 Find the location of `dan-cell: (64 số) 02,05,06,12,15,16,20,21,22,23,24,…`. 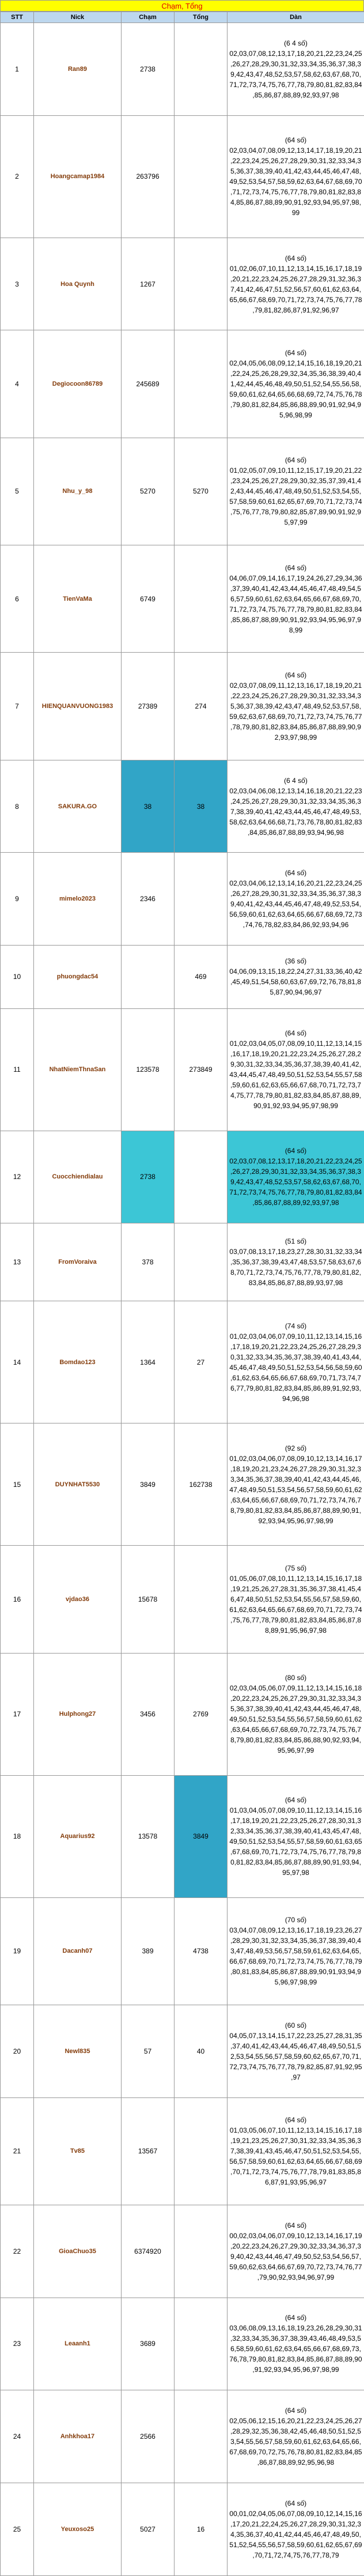

dan-cell: (64 số) 02,05,06,12,15,16,20,21,22,23,24,… is located at coordinates (295, 2437).